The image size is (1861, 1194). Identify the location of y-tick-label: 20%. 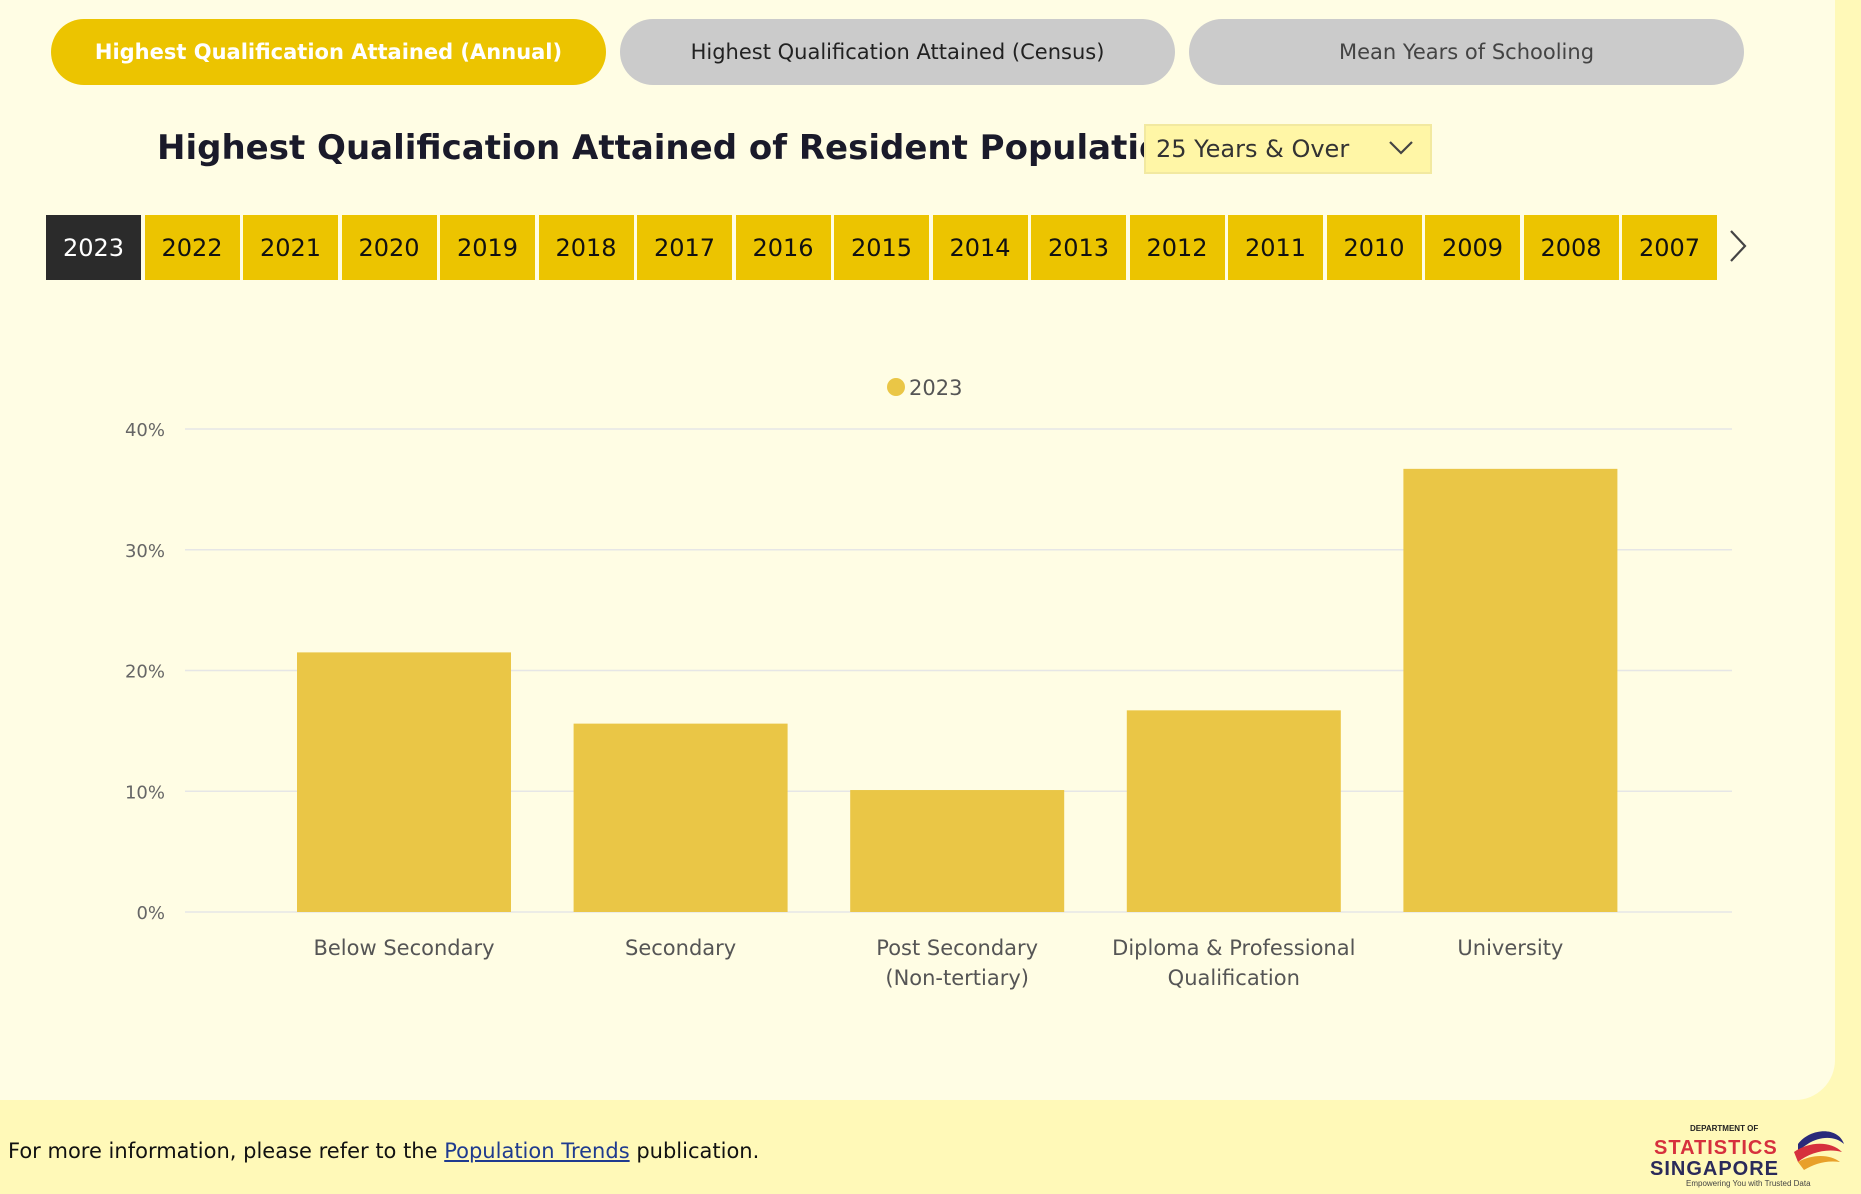
(145, 672).